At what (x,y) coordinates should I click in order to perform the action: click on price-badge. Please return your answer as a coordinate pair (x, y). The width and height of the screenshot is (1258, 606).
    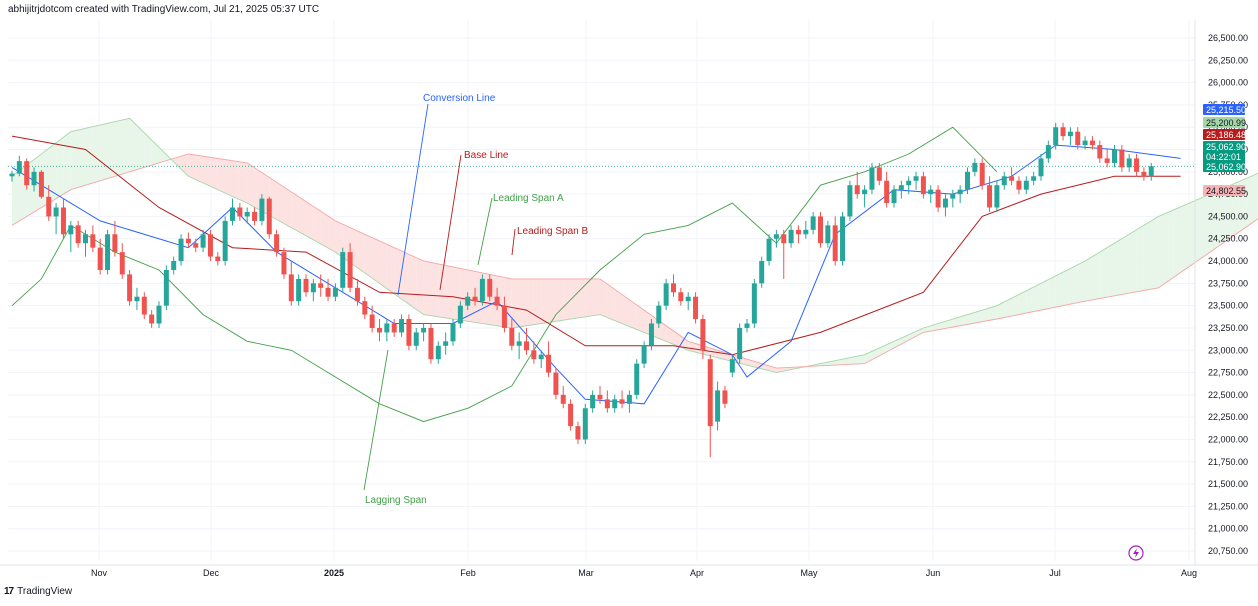
    Looking at the image, I should click on (1224, 156).